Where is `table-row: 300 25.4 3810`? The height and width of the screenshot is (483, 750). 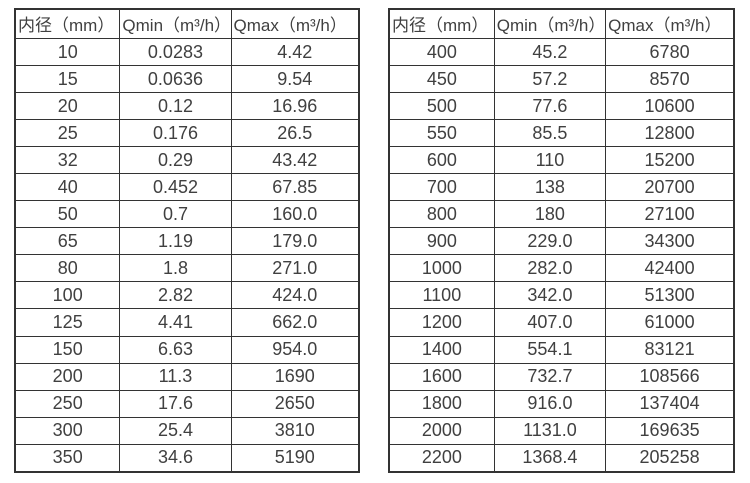
table-row: 300 25.4 3810 is located at coordinates (187, 430).